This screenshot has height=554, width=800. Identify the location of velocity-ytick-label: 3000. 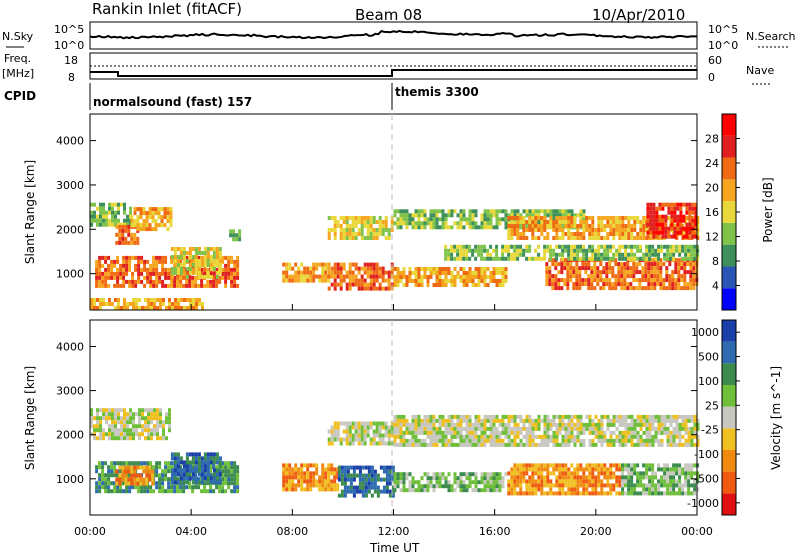
(70, 391).